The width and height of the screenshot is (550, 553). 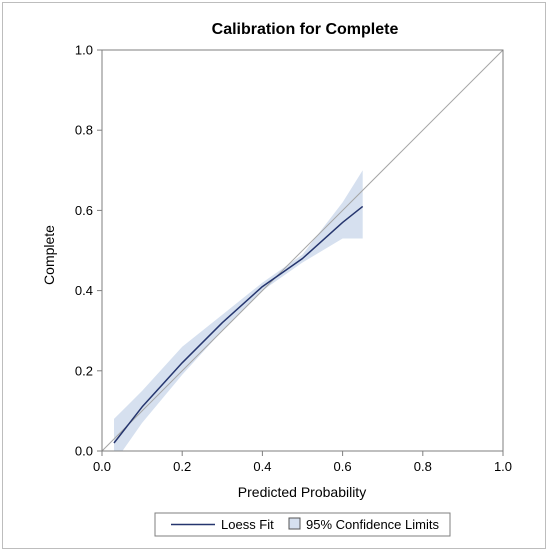 What do you see at coordinates (84, 50) in the screenshot?
I see `y-tick-label: 1.0` at bounding box center [84, 50].